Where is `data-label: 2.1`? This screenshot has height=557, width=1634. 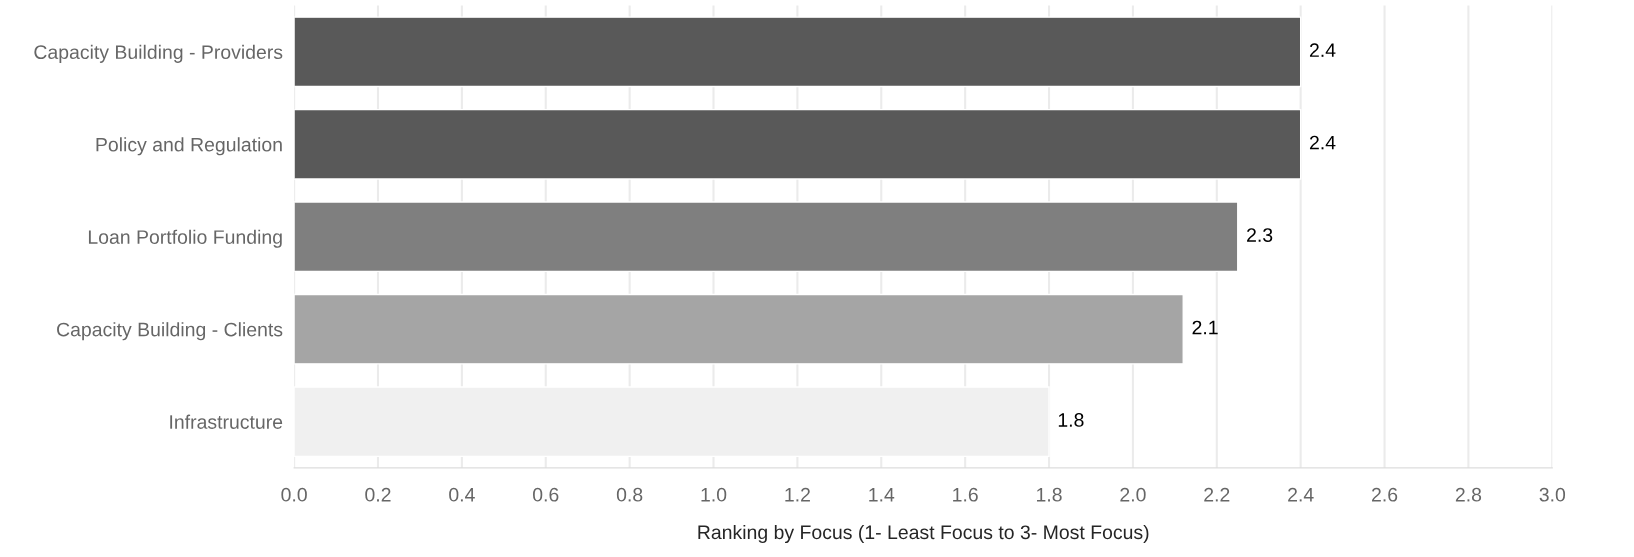
data-label: 2.1 is located at coordinates (1205, 327).